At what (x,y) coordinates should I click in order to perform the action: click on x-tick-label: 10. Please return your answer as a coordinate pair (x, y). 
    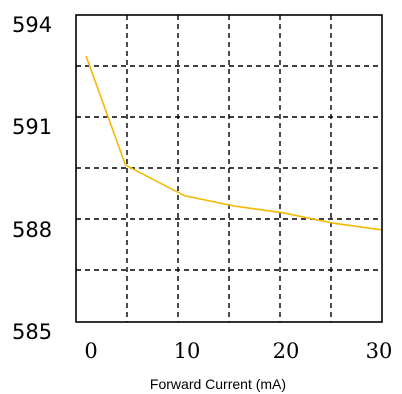
    Looking at the image, I should click on (187, 351).